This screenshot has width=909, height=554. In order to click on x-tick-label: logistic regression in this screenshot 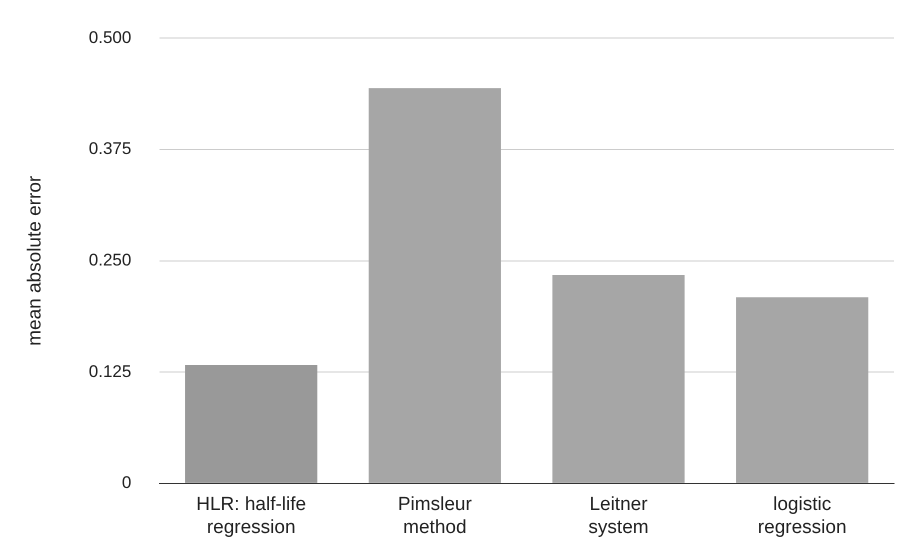, I will do `click(802, 516)`.